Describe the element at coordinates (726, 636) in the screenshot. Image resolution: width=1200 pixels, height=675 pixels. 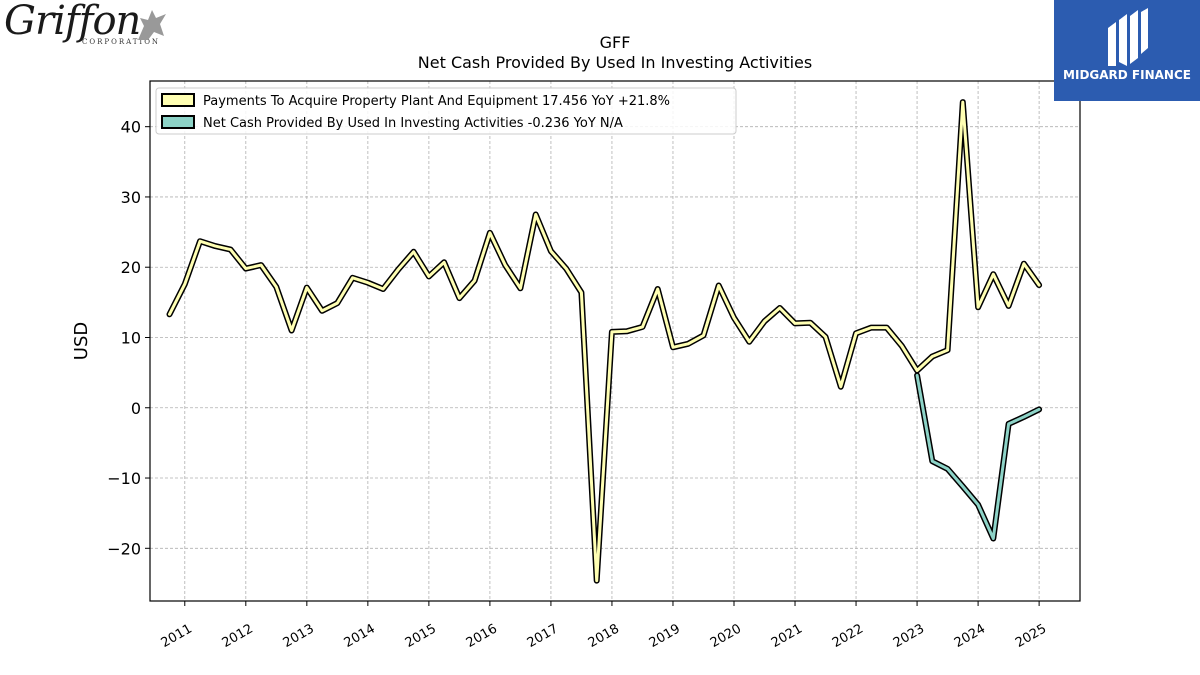
I see `x-tick-label: 2020` at that location.